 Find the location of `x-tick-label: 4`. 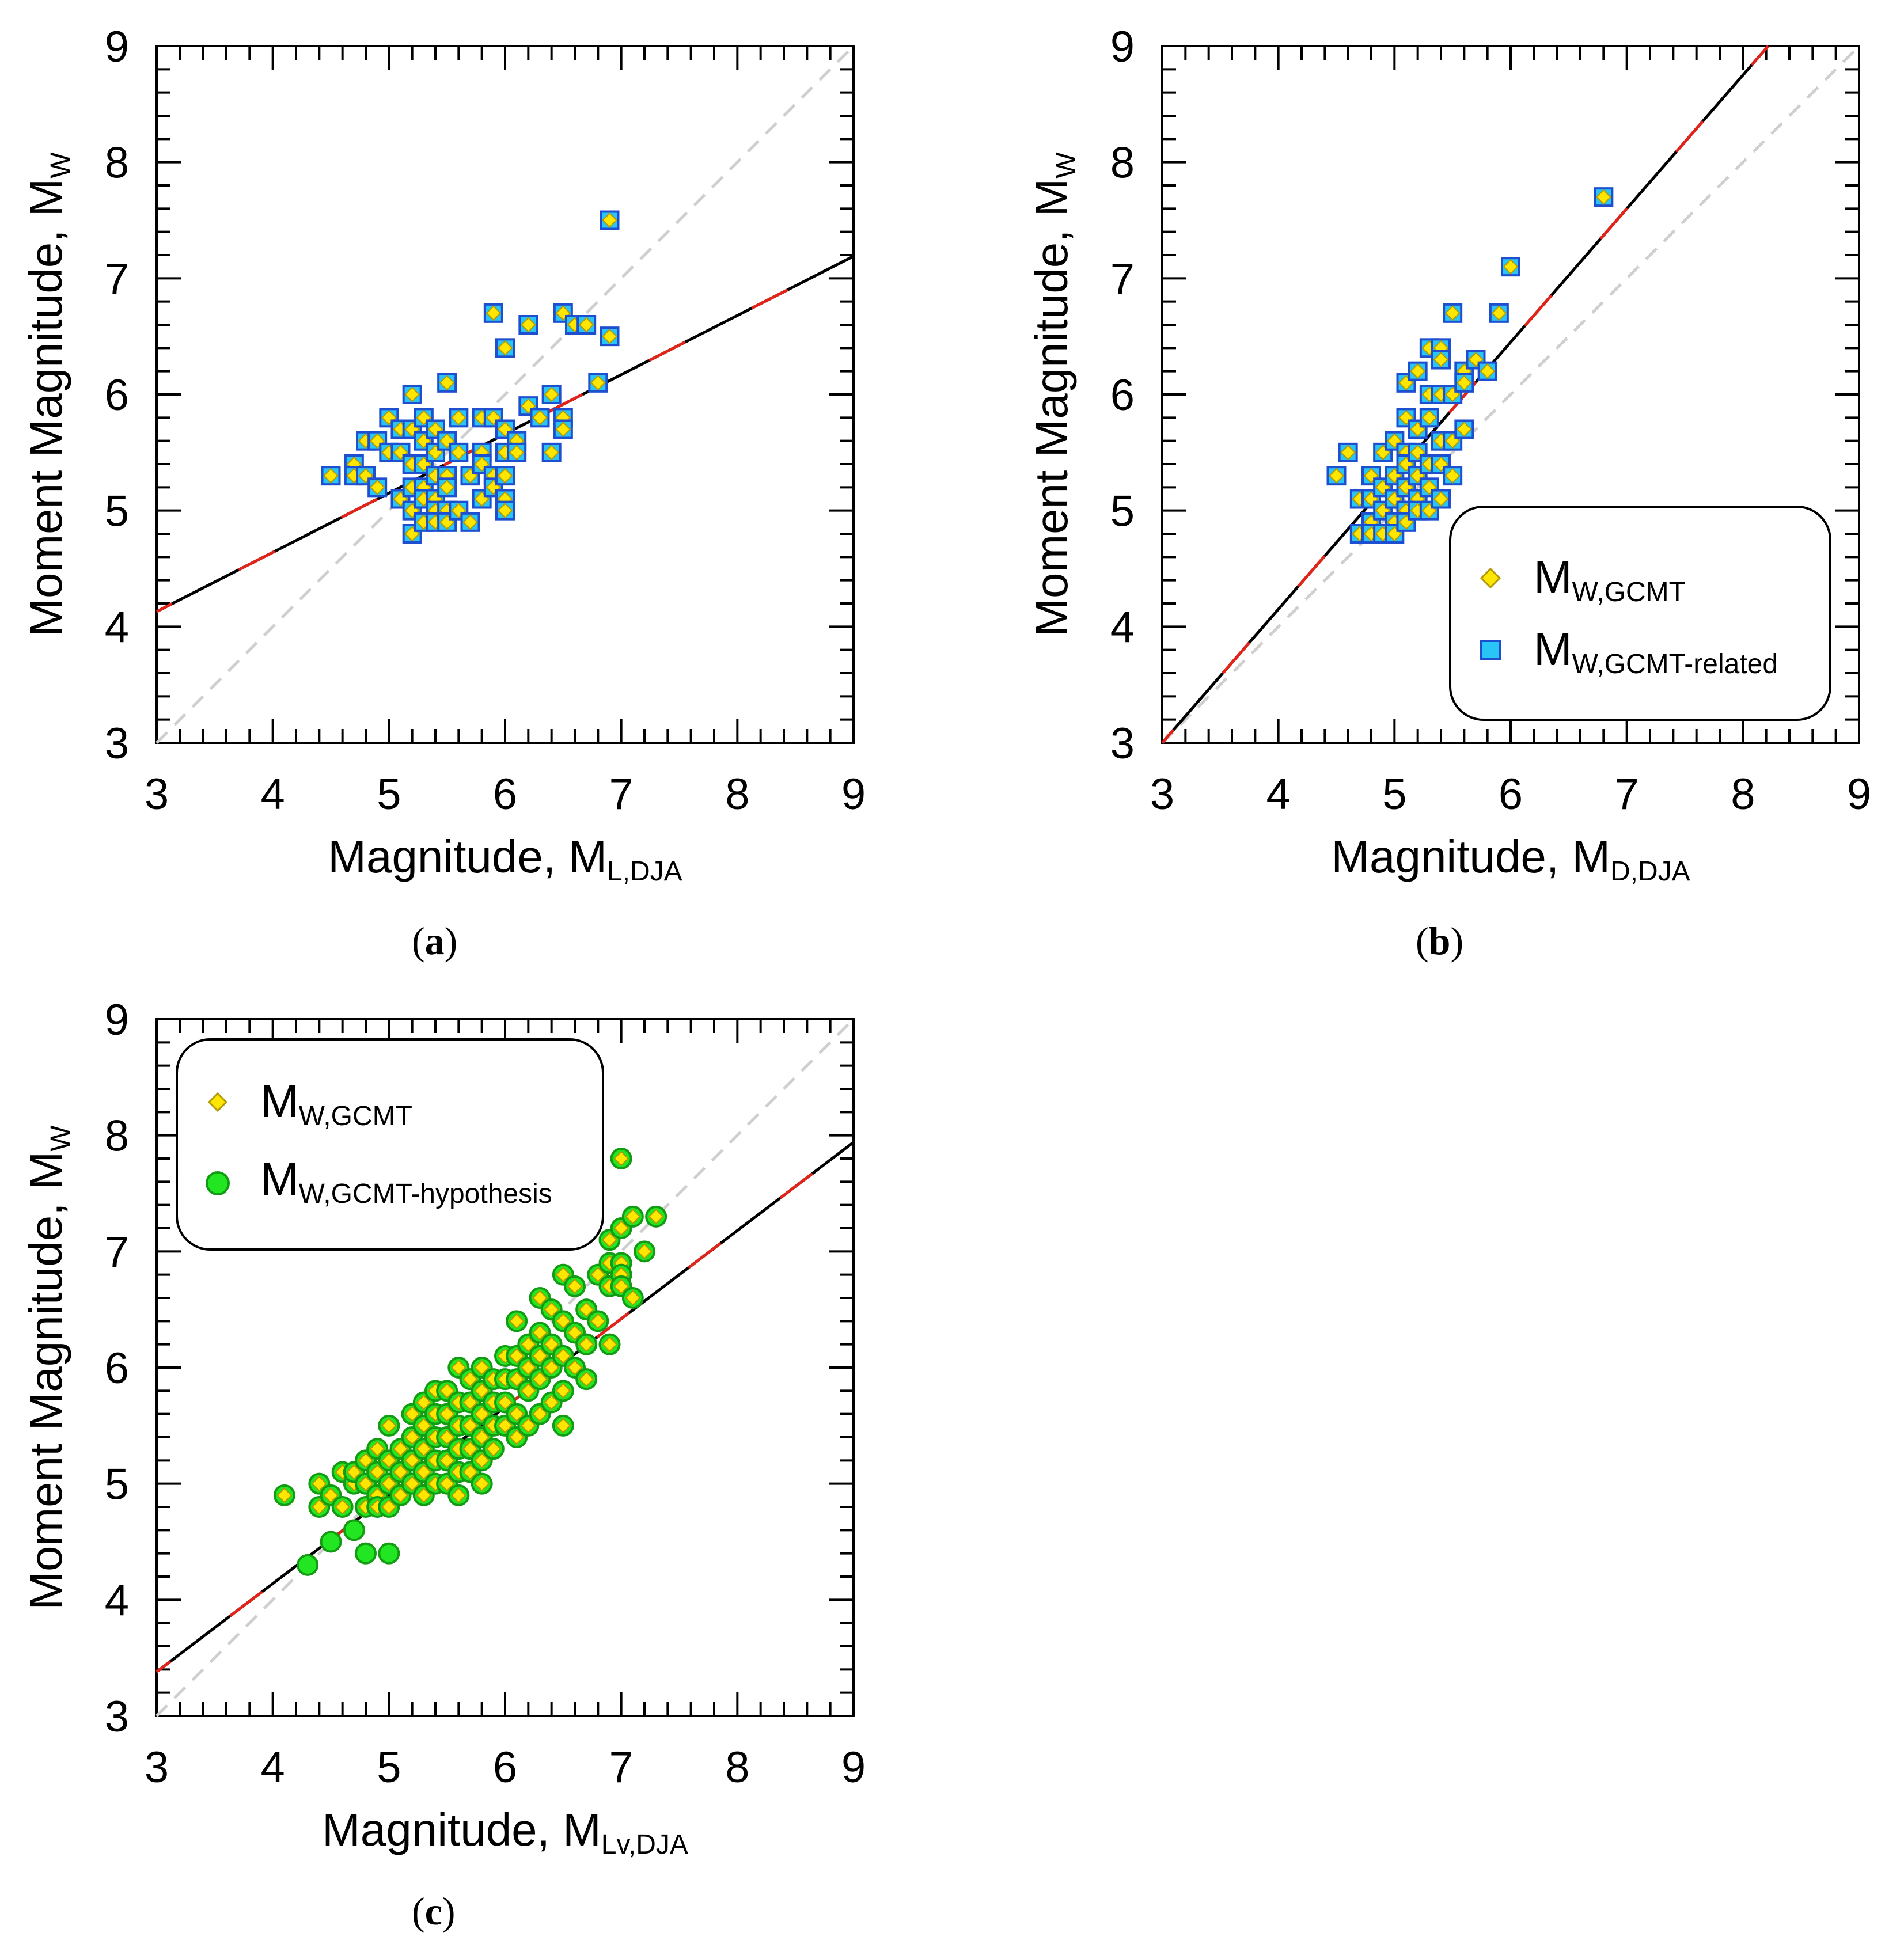

x-tick-label: 4 is located at coordinates (273, 794).